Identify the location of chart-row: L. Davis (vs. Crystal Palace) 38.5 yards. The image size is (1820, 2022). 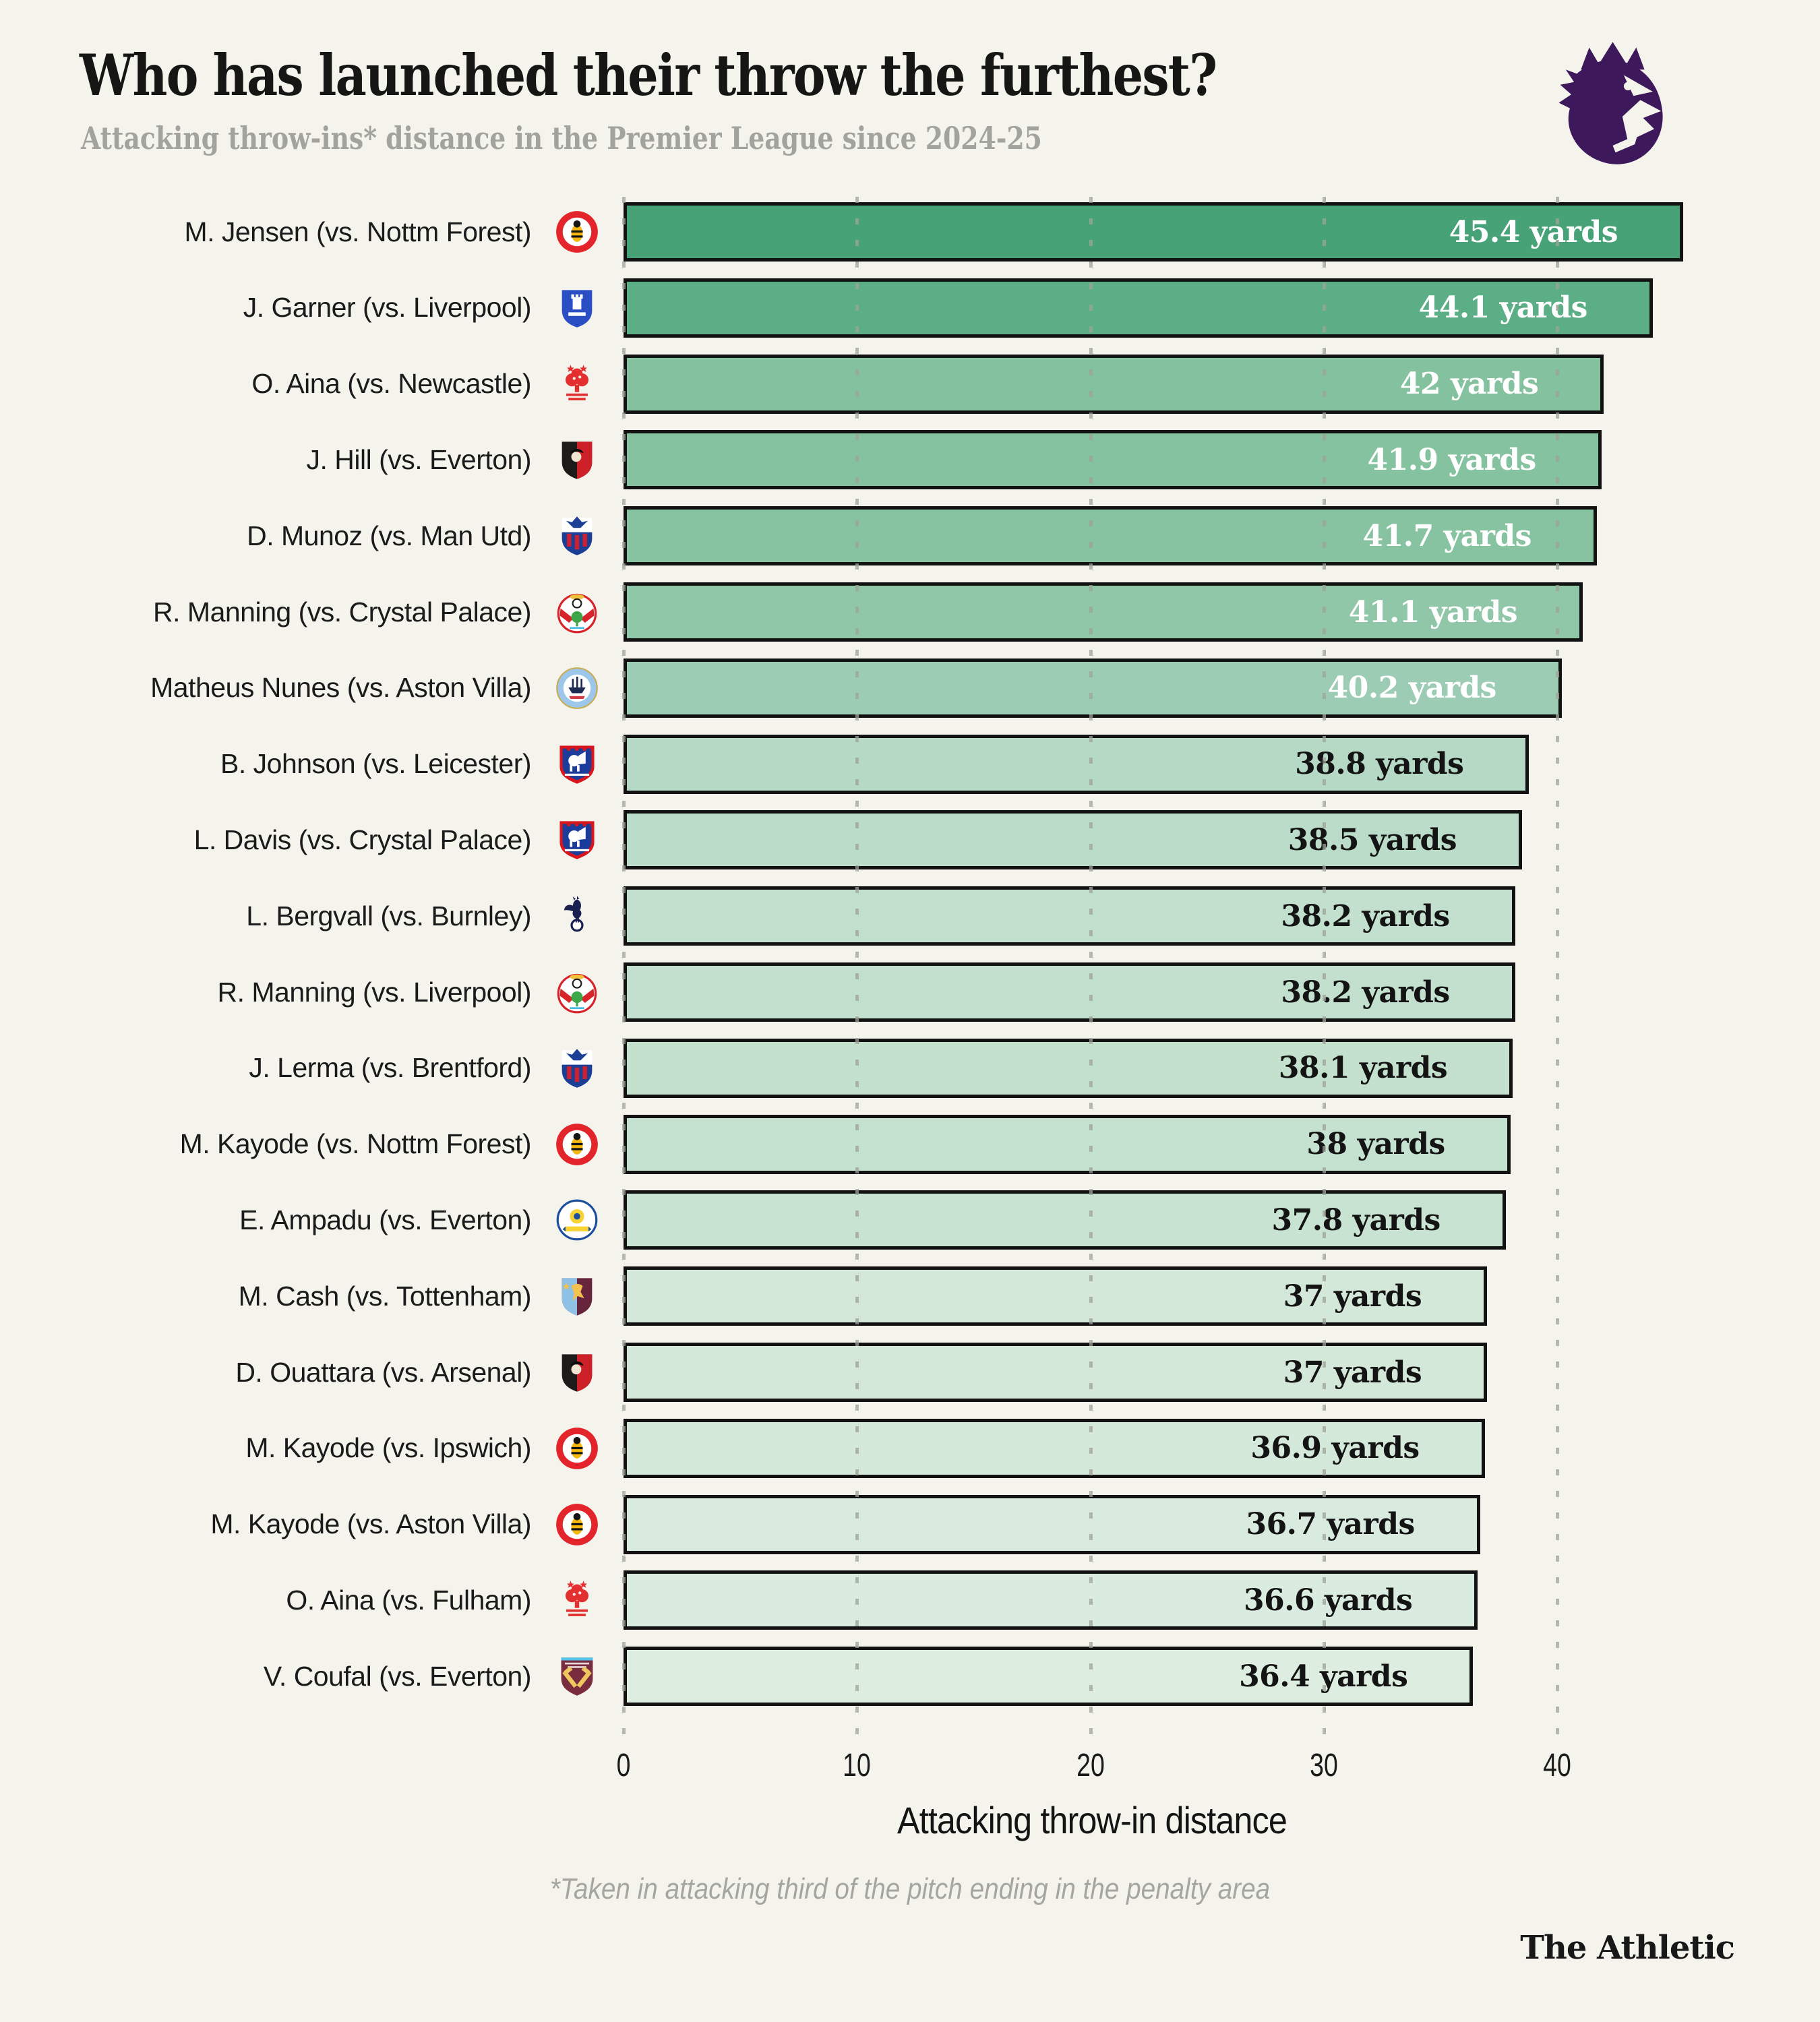
(910, 840).